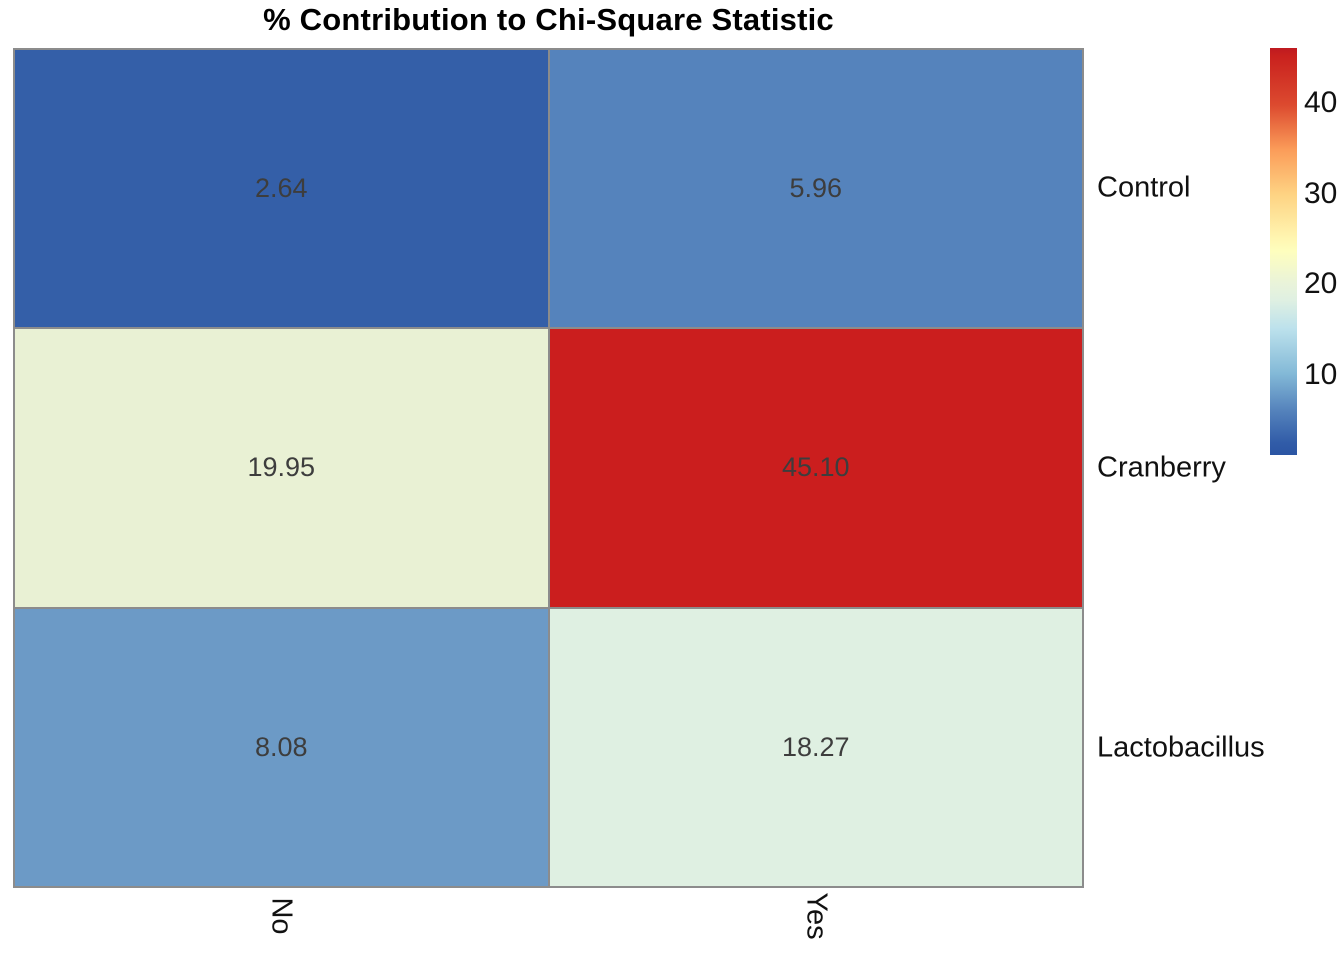 This screenshot has width=1344, height=960. What do you see at coordinates (281, 468) in the screenshot?
I see `heatmap-cell-cranberry-no: 19.95` at bounding box center [281, 468].